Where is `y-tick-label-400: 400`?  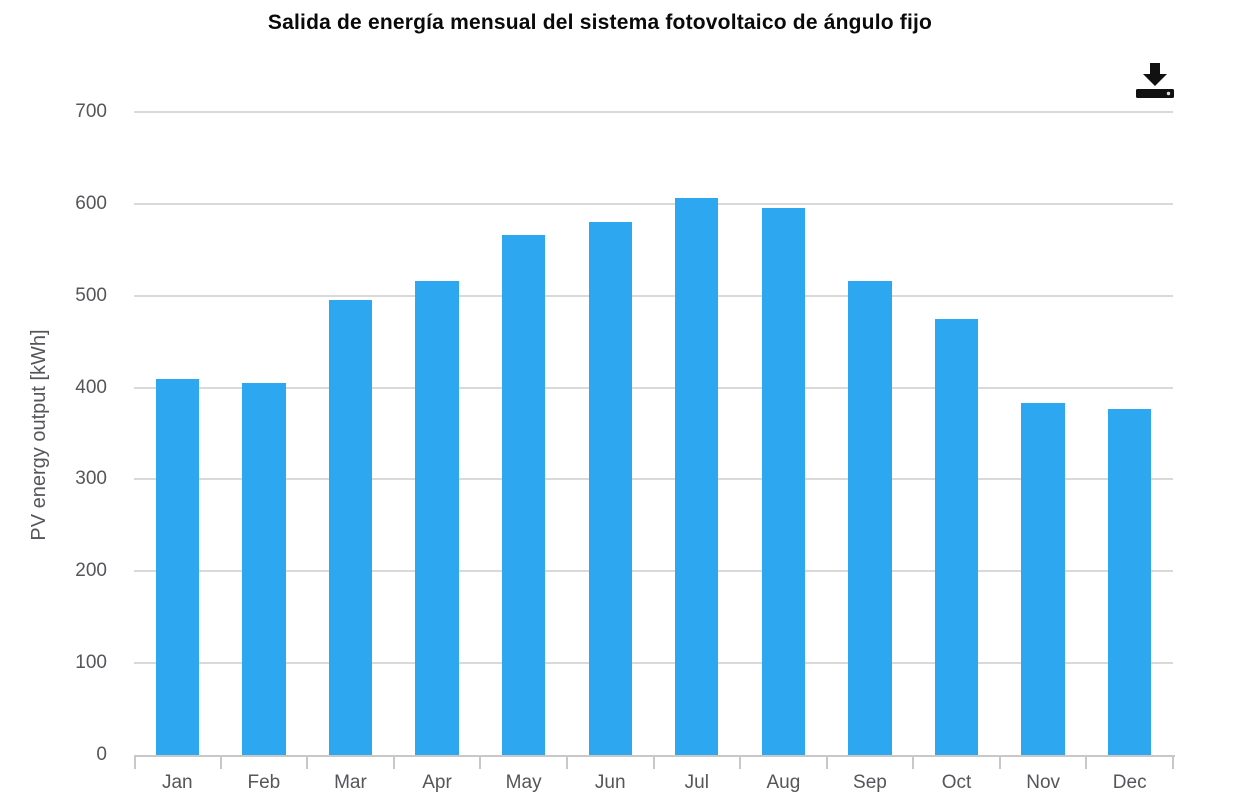 y-tick-label-400: 400 is located at coordinates (91, 387).